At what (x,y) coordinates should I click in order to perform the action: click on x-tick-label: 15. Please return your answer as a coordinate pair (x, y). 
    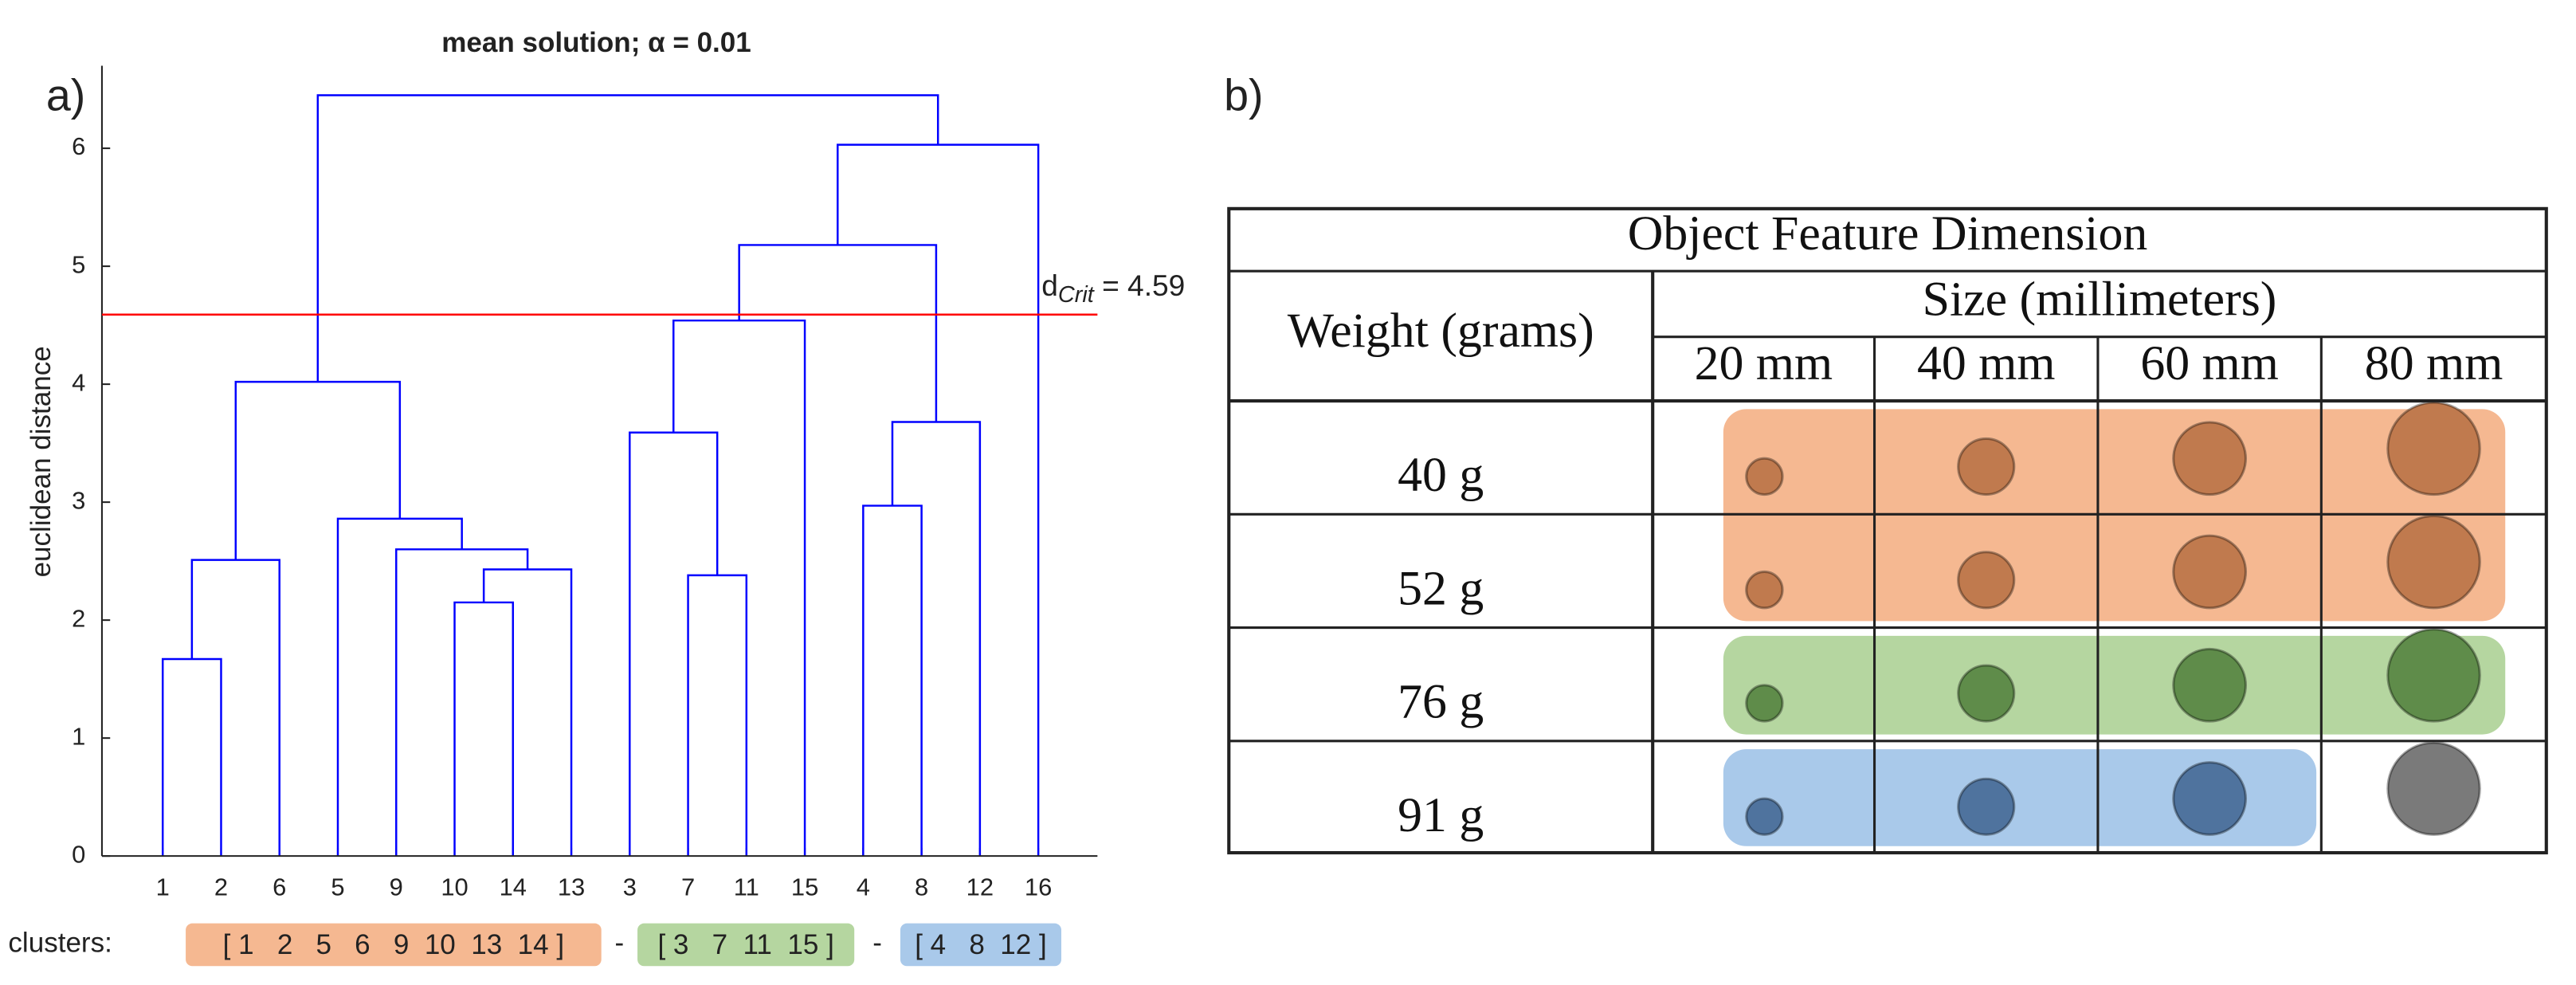
    Looking at the image, I should click on (805, 887).